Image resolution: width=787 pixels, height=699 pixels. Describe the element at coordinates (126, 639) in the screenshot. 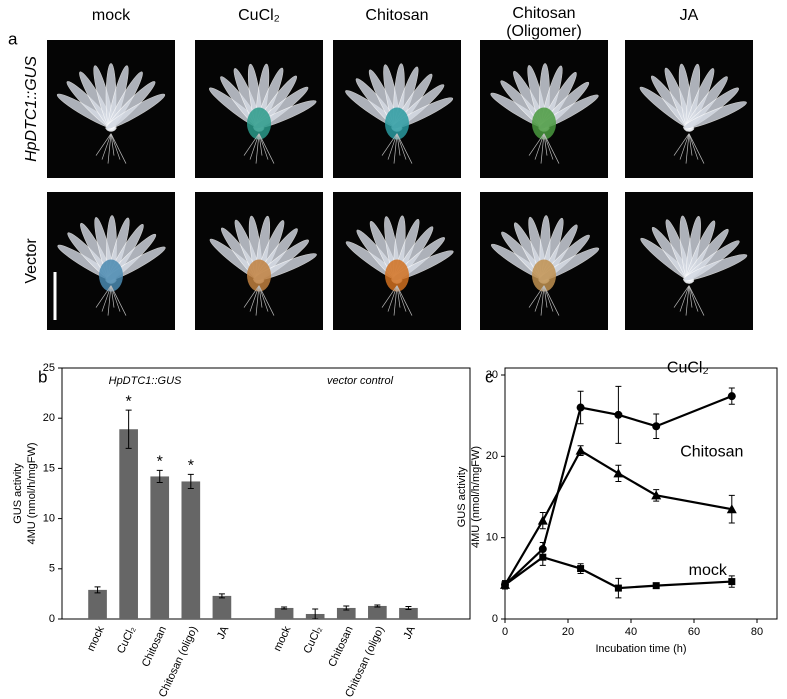

I see `x-tick-label: CuCl₂` at that location.